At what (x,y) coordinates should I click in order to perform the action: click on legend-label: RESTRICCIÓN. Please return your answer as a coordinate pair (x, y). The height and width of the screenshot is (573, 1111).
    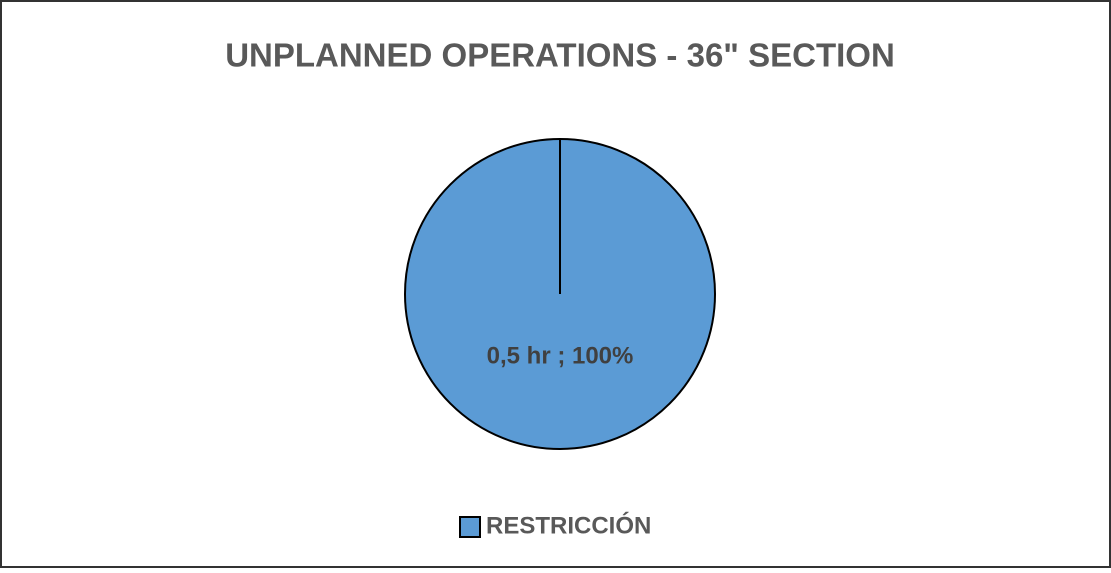
    Looking at the image, I should click on (568, 525).